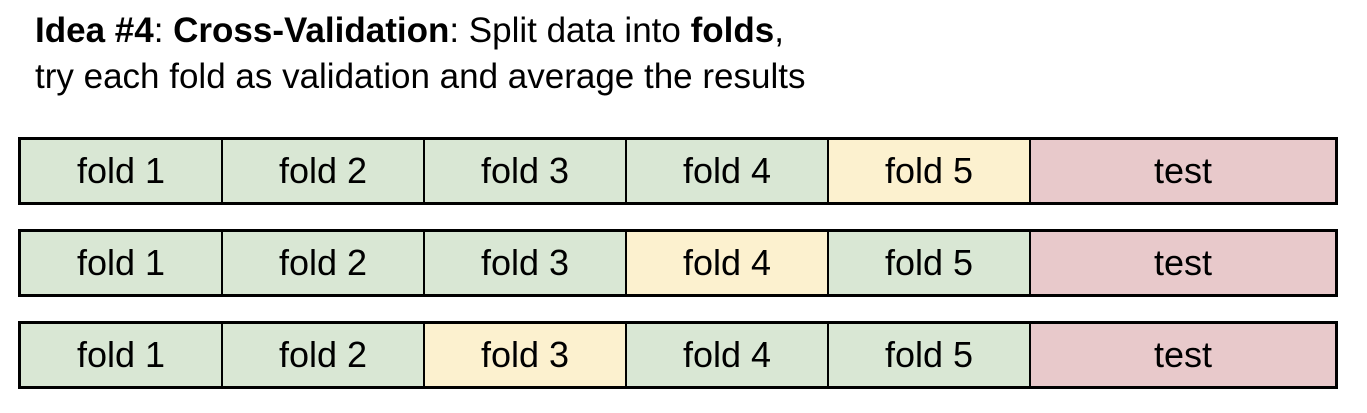 The width and height of the screenshot is (1367, 413). I want to click on row-2-cell-4: fold 4, so click(728, 263).